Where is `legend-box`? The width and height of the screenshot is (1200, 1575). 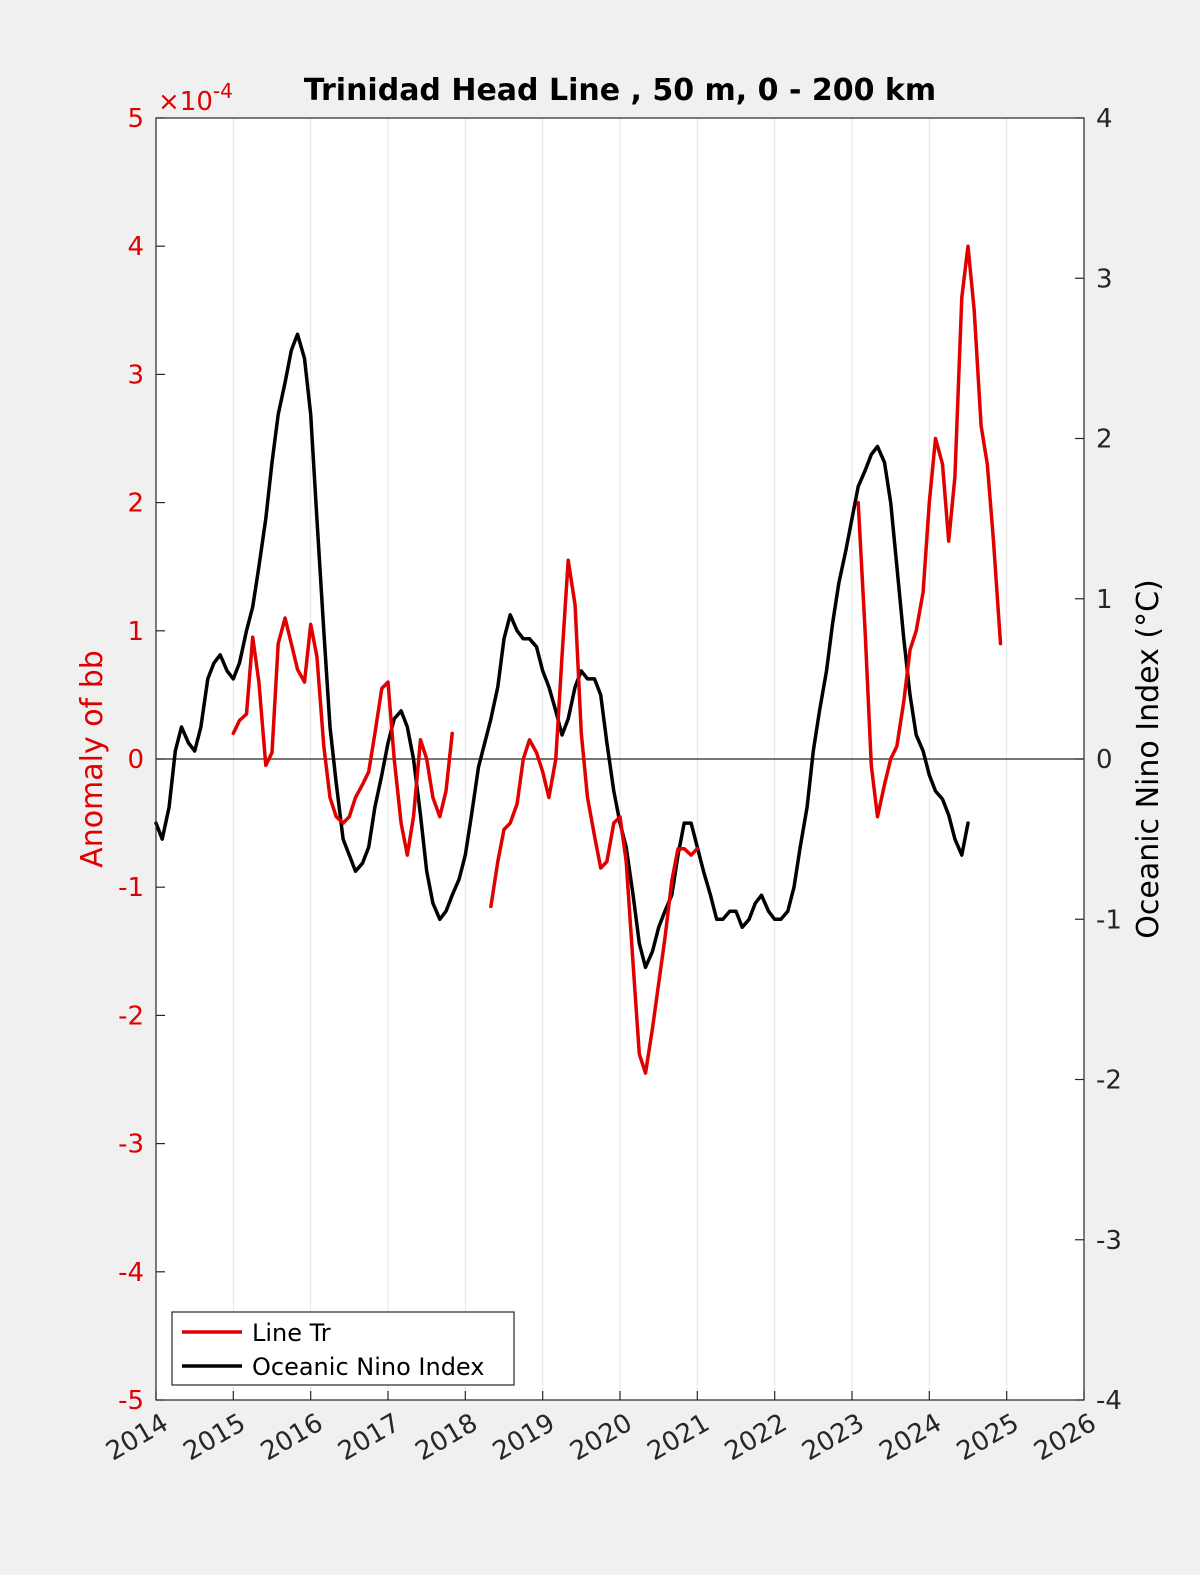
legend-box is located at coordinates (343, 1348).